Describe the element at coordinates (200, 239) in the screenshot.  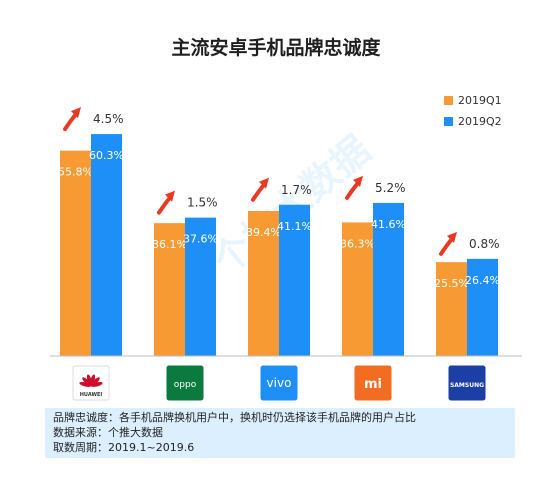
I see `bar-label-2019q2: 37.6%` at that location.